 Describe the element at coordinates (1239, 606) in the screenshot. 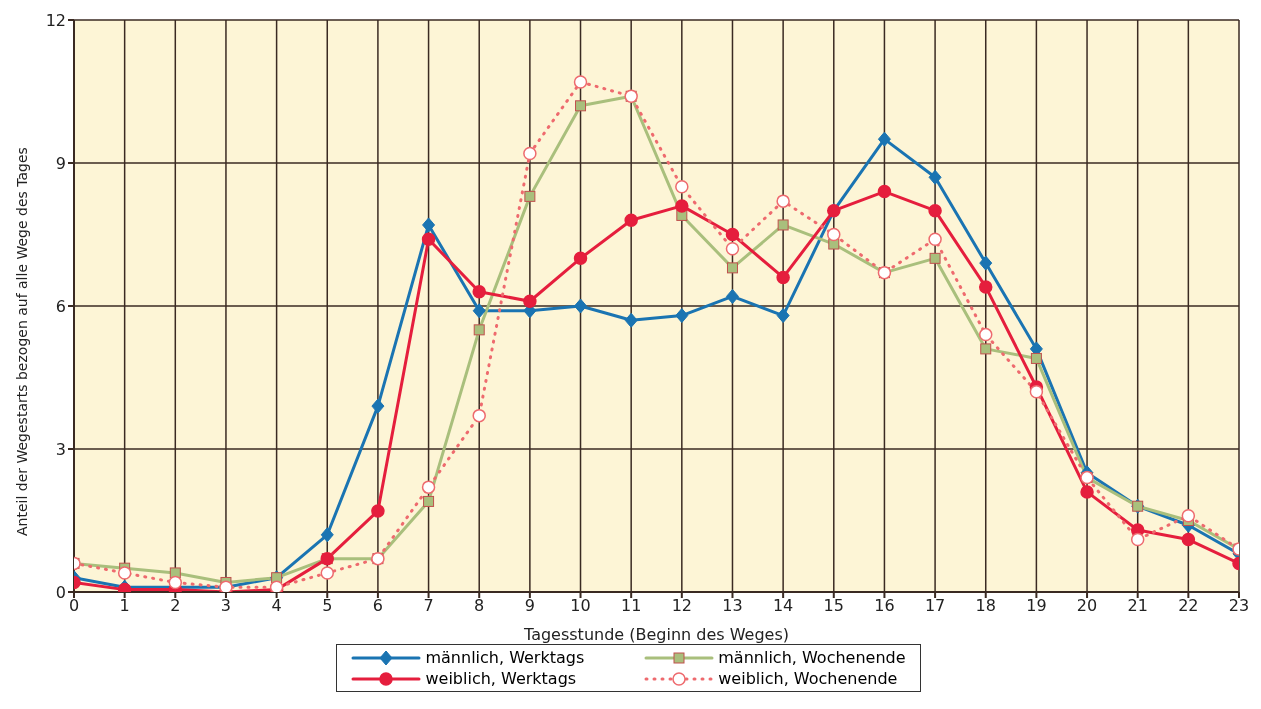

I see `x-tick-label: 23` at that location.